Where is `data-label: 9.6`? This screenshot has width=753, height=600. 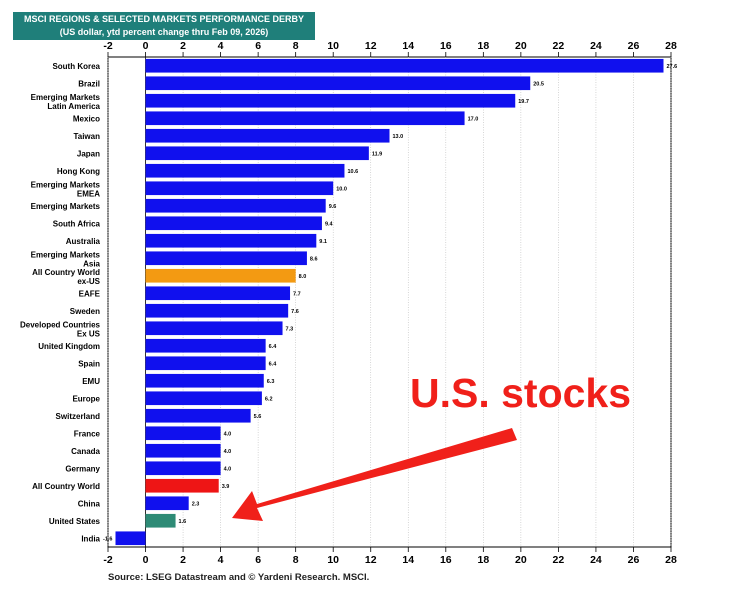 data-label: 9.6 is located at coordinates (333, 207).